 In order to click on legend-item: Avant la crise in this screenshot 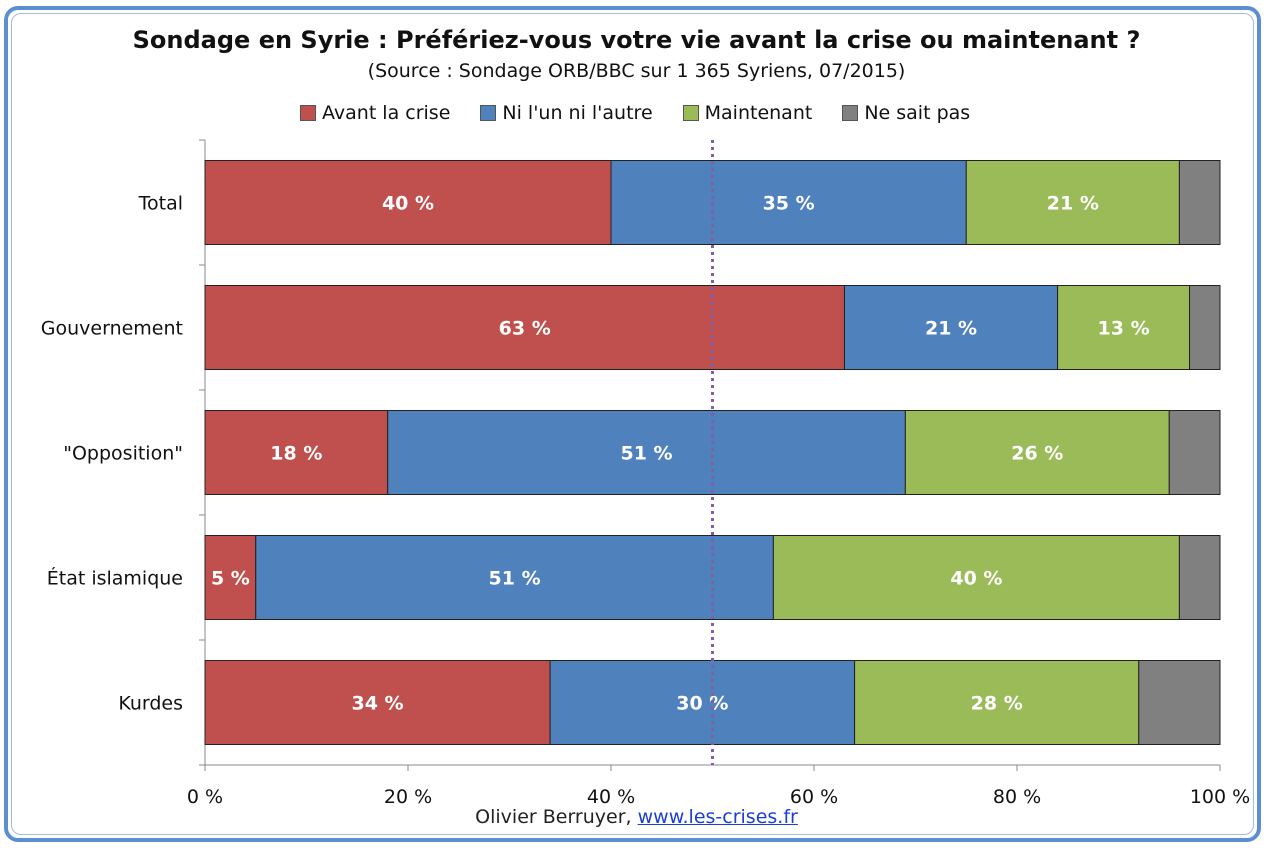, I will do `click(375, 113)`.